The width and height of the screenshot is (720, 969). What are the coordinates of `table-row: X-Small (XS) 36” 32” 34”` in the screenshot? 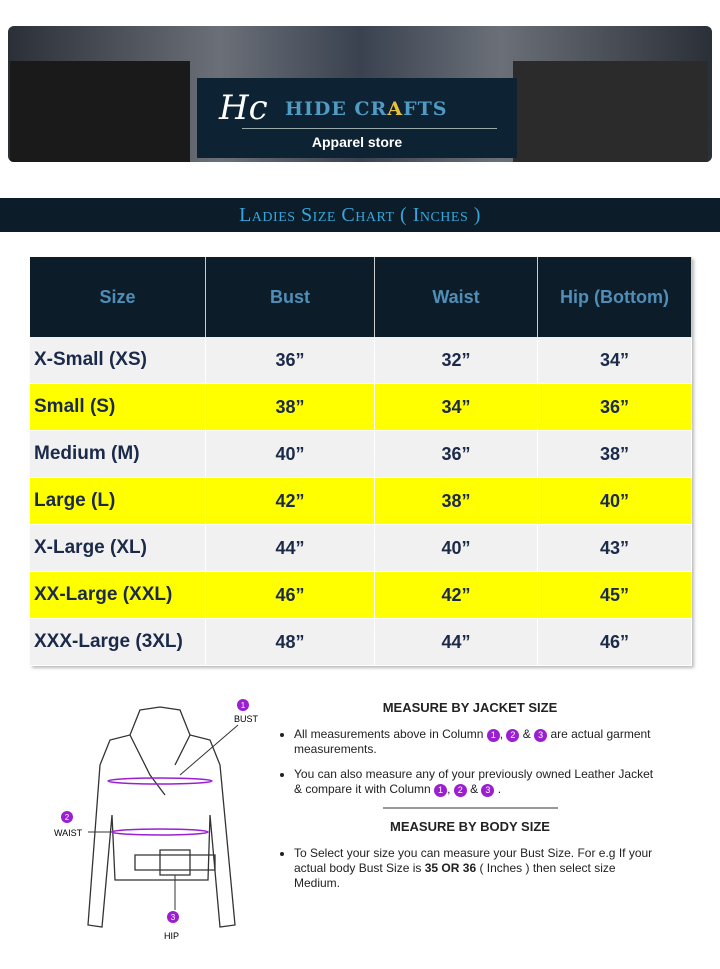 It's located at (361, 360).